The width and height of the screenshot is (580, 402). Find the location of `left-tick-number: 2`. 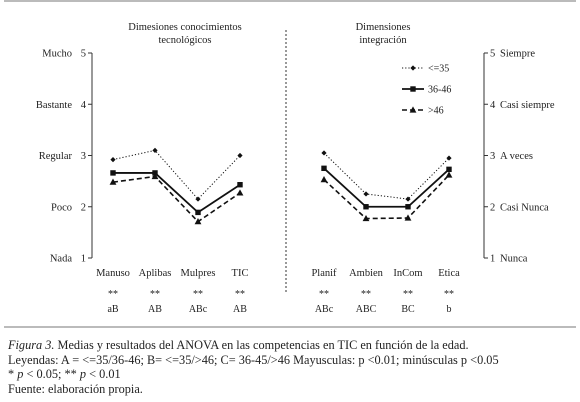

left-tick-number: 2 is located at coordinates (83, 207).